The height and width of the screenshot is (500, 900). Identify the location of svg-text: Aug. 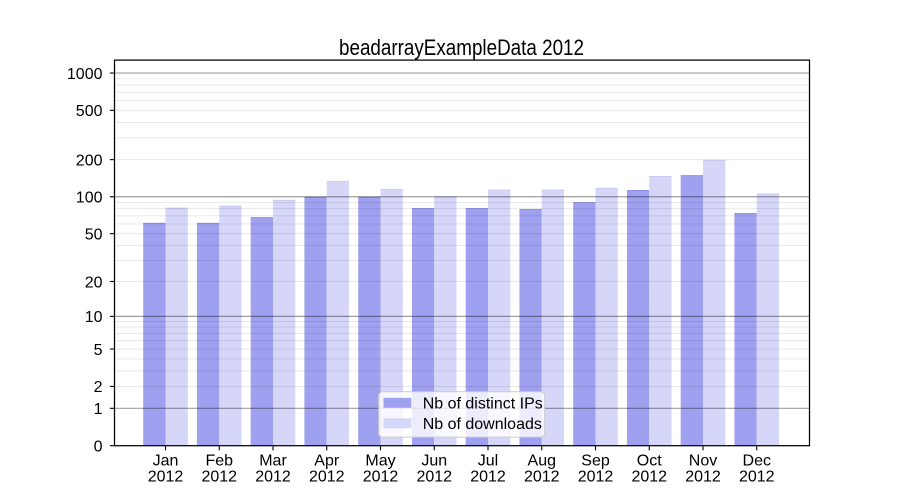
(542, 460).